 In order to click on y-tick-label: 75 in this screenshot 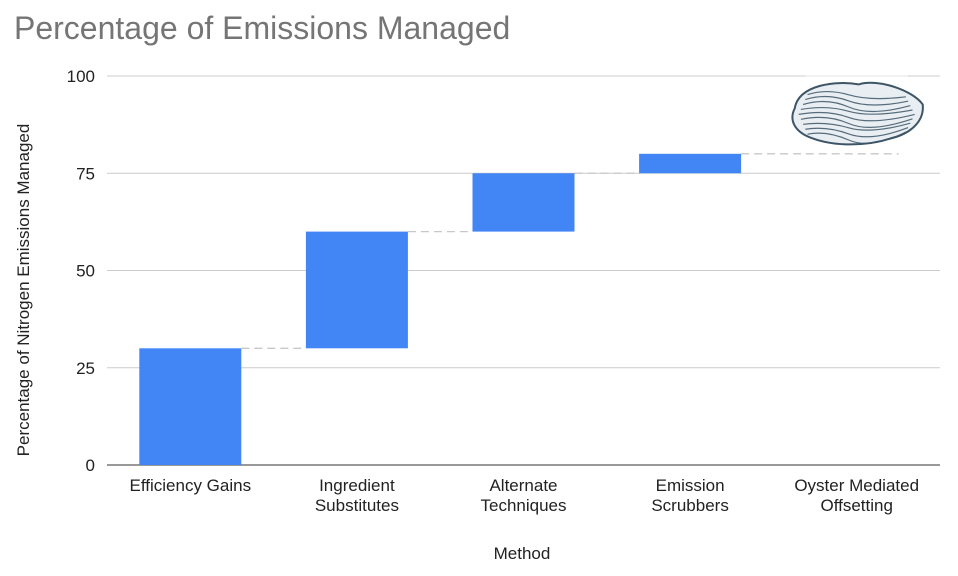, I will do `click(85, 173)`.